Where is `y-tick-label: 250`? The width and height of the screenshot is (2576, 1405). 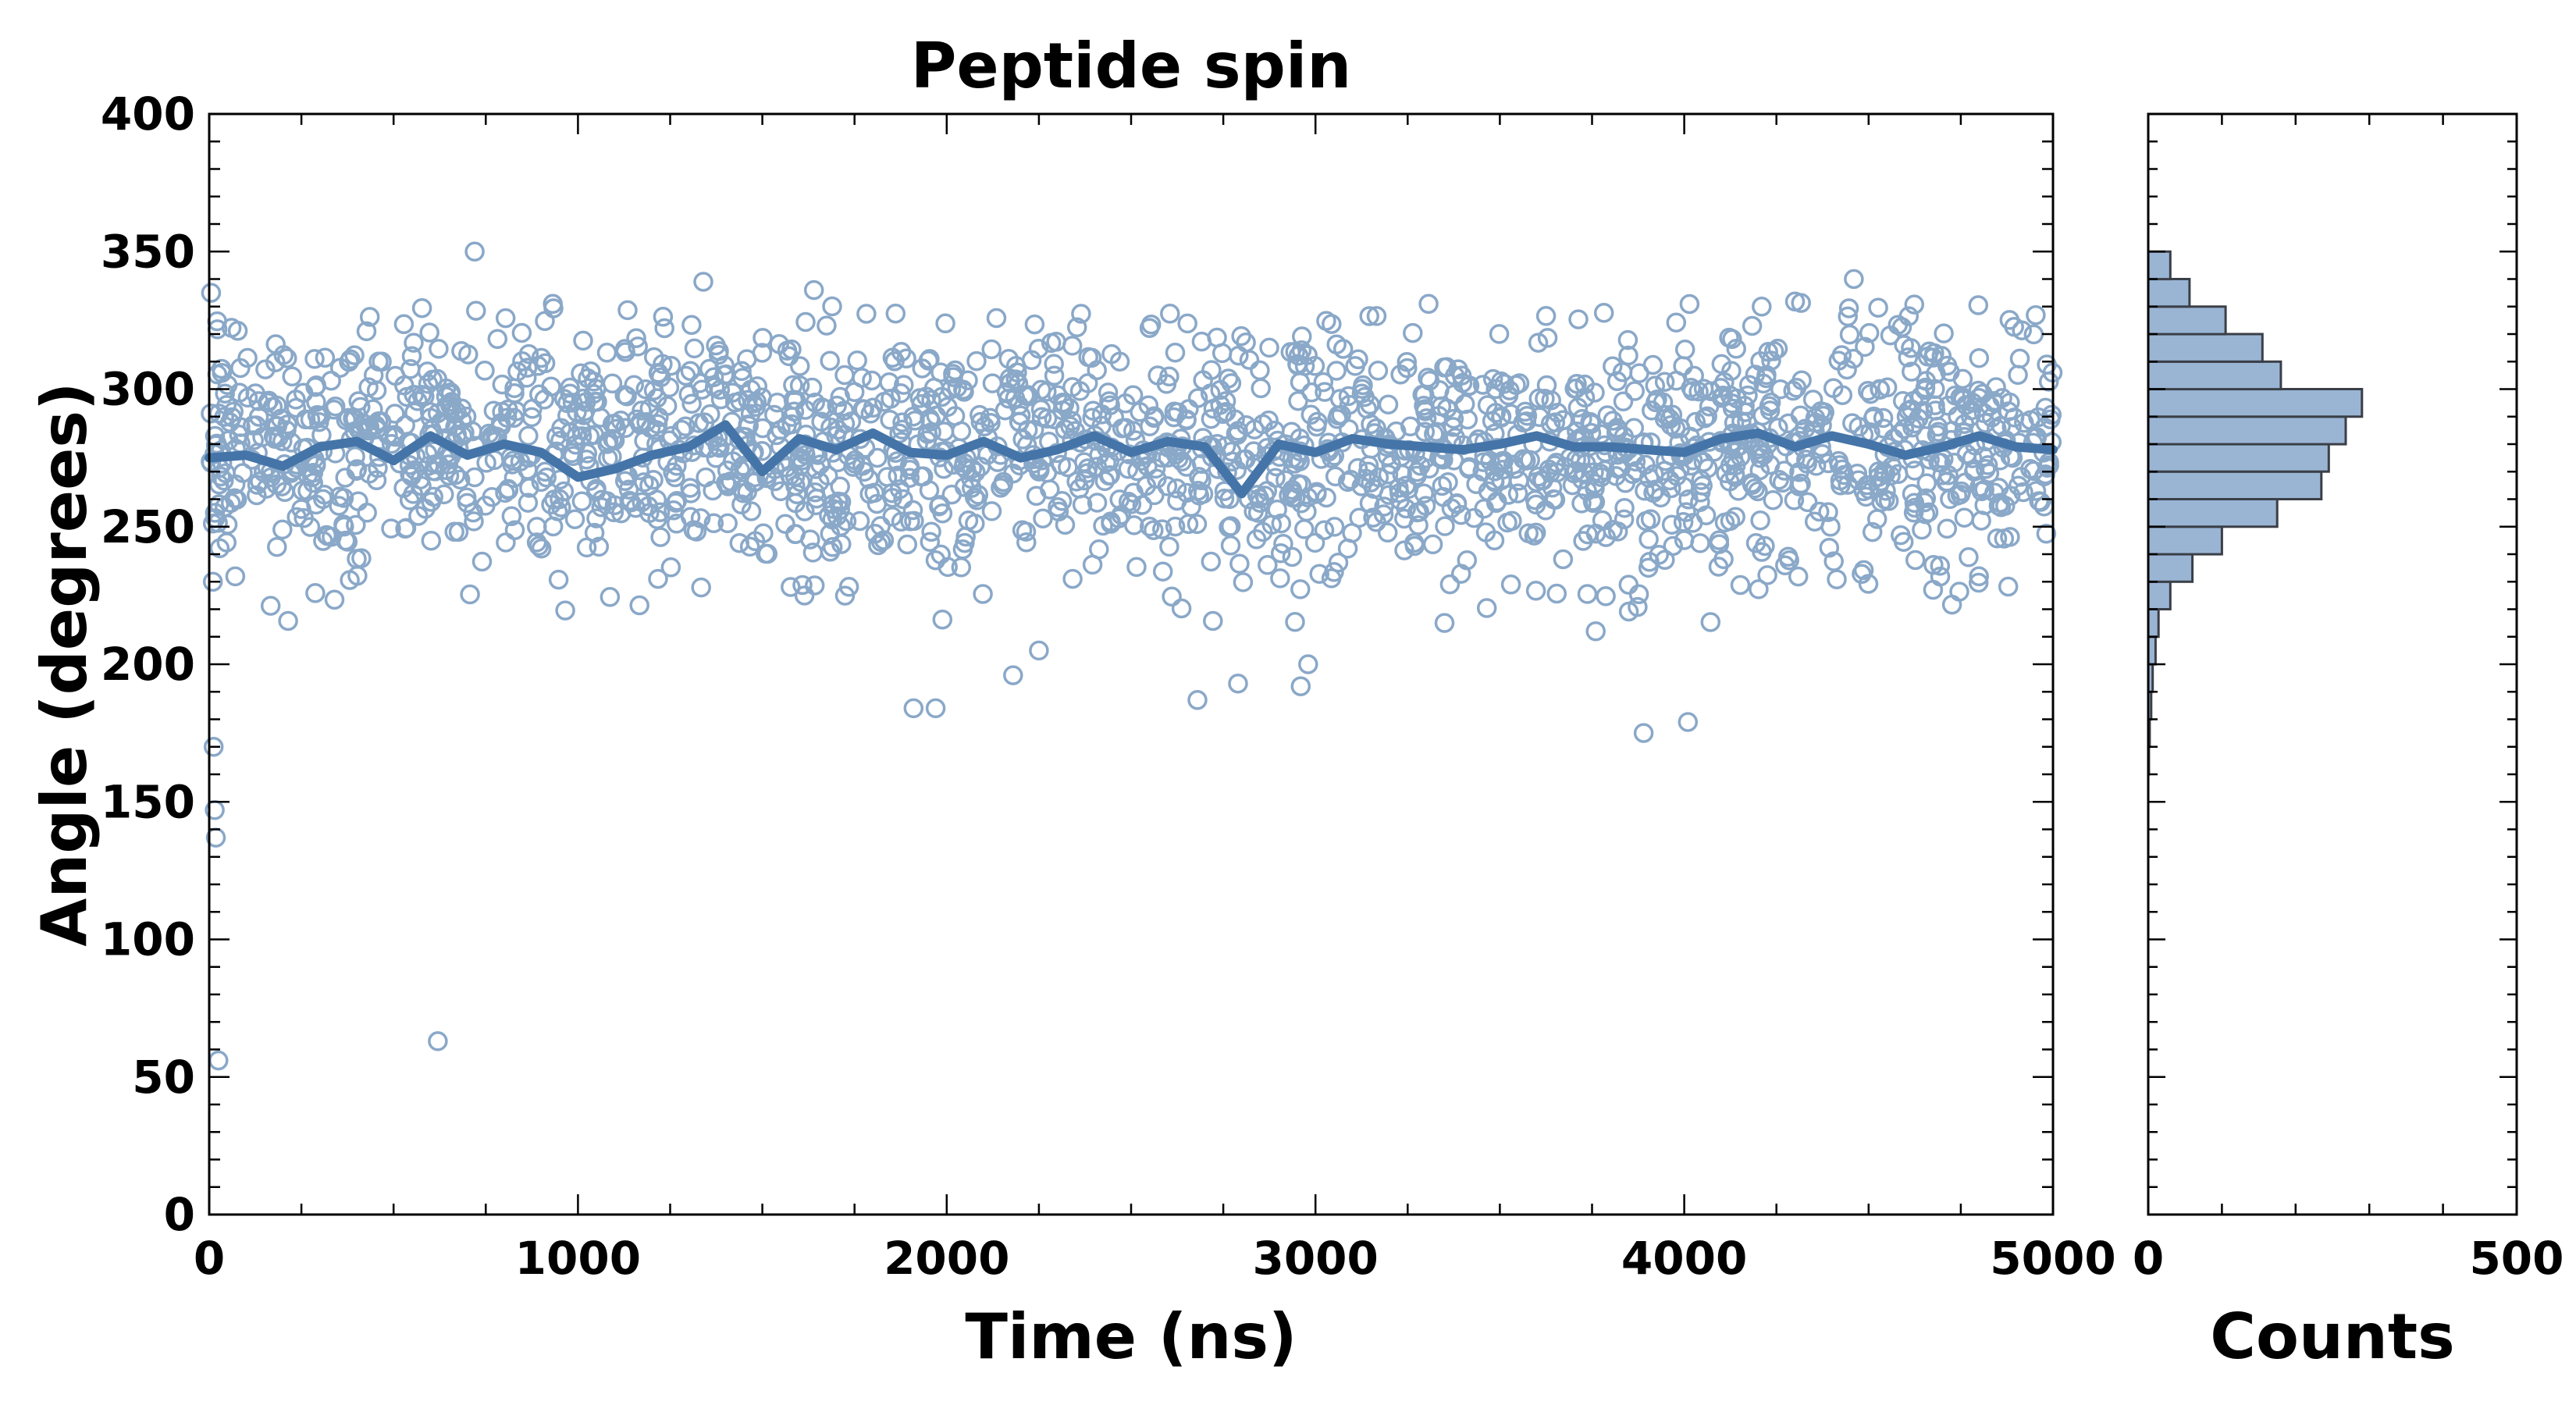
y-tick-label: 250 is located at coordinates (148, 526).